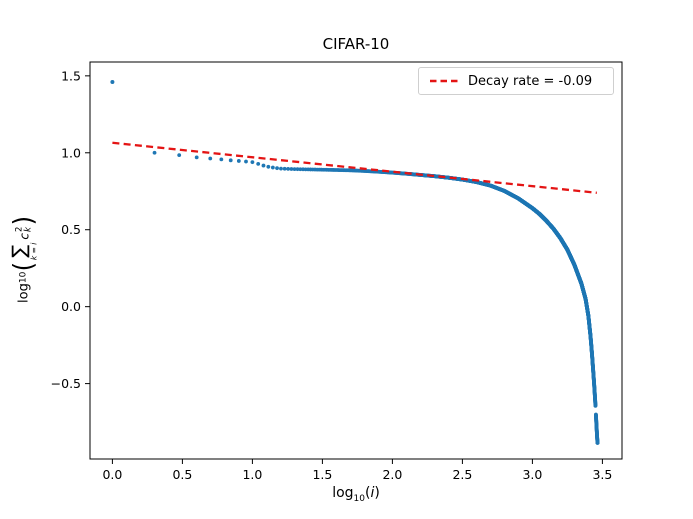 The width and height of the screenshot is (693, 519). What do you see at coordinates (23, 251) in the screenshot?
I see `sigma-symbol: ∑ k = i` at bounding box center [23, 251].